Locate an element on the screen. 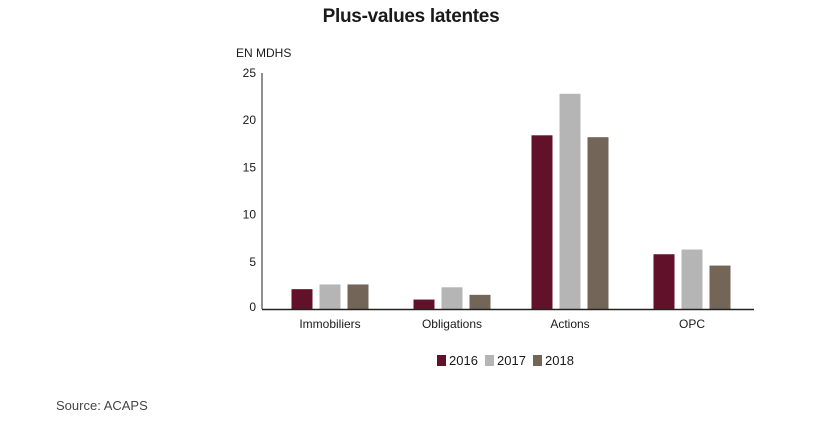  legend-label-2017: 2017 is located at coordinates (511, 360).